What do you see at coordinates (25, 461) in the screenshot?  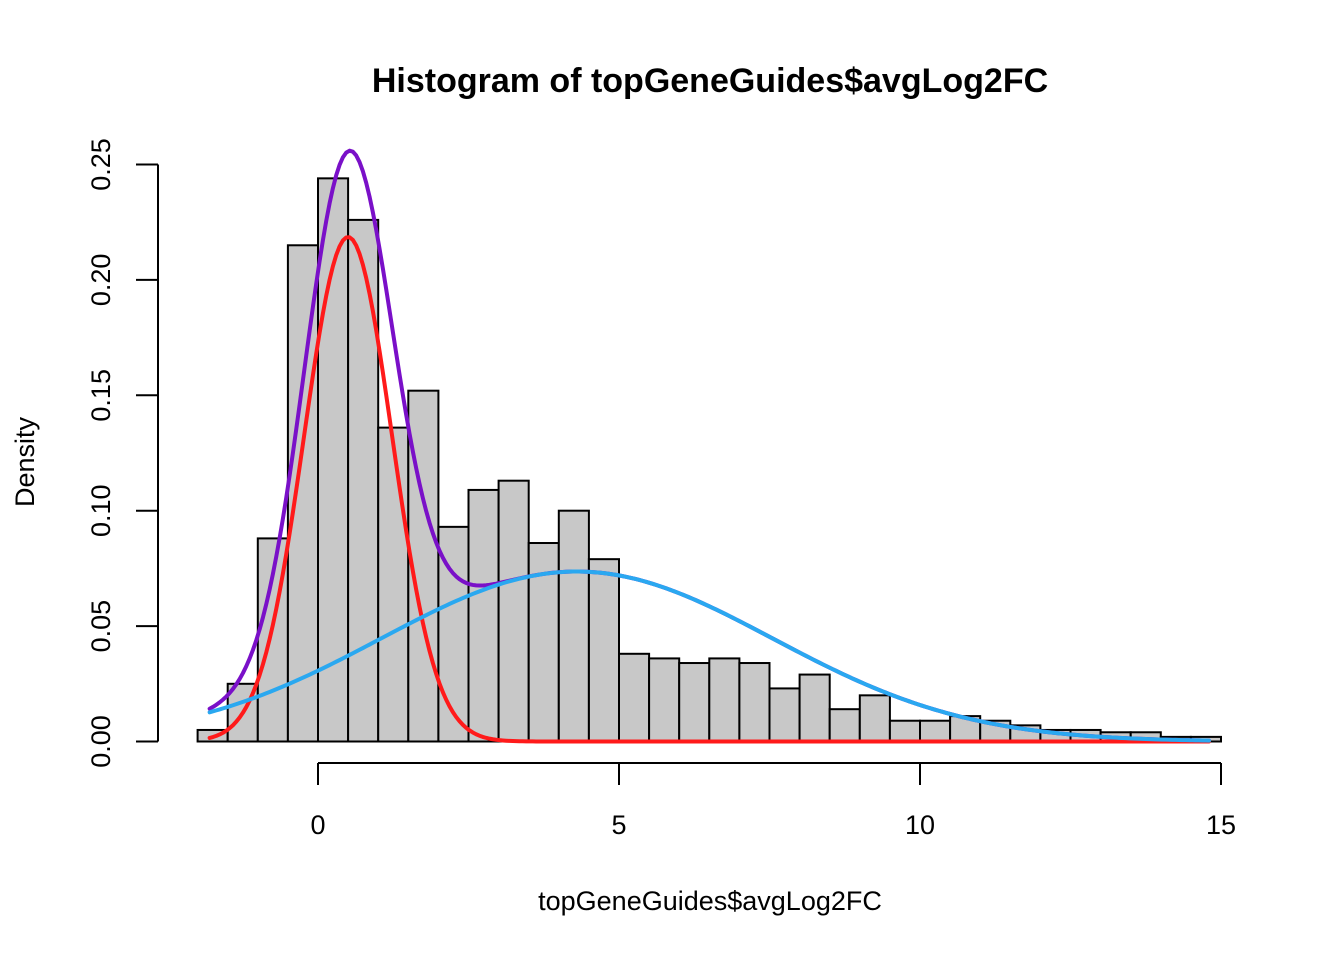 I see `y-axis-label: Density` at bounding box center [25, 461].